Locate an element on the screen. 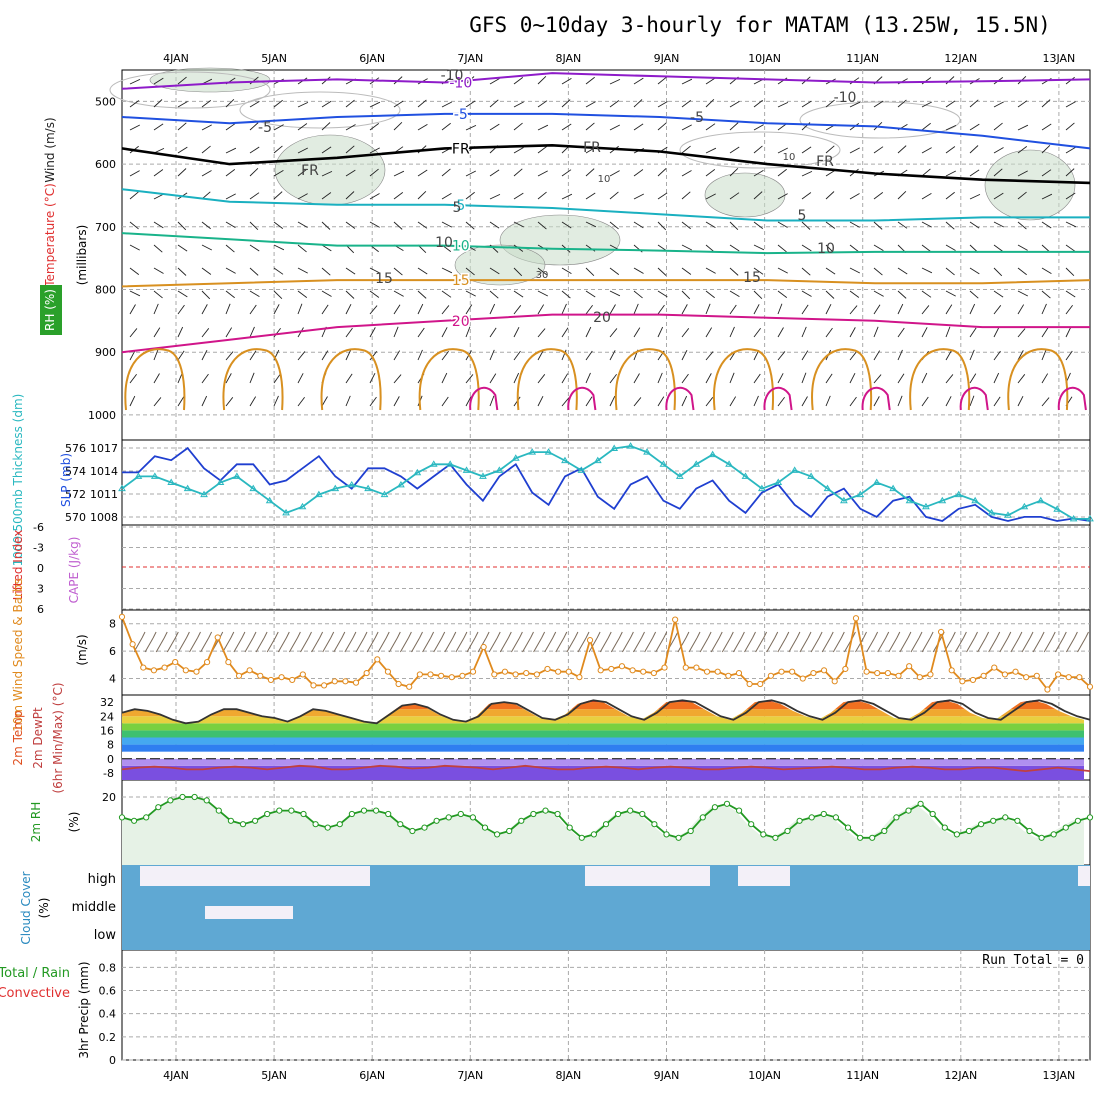 This screenshot has height=1100, width=1100. y-tick-li: 3 is located at coordinates (40, 589).